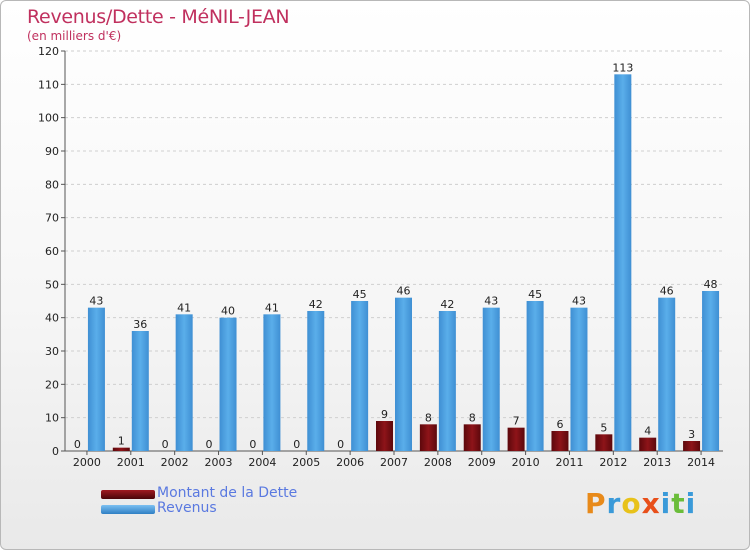  Describe the element at coordinates (631, 503) in the screenshot. I see `logo-letter: o` at that location.